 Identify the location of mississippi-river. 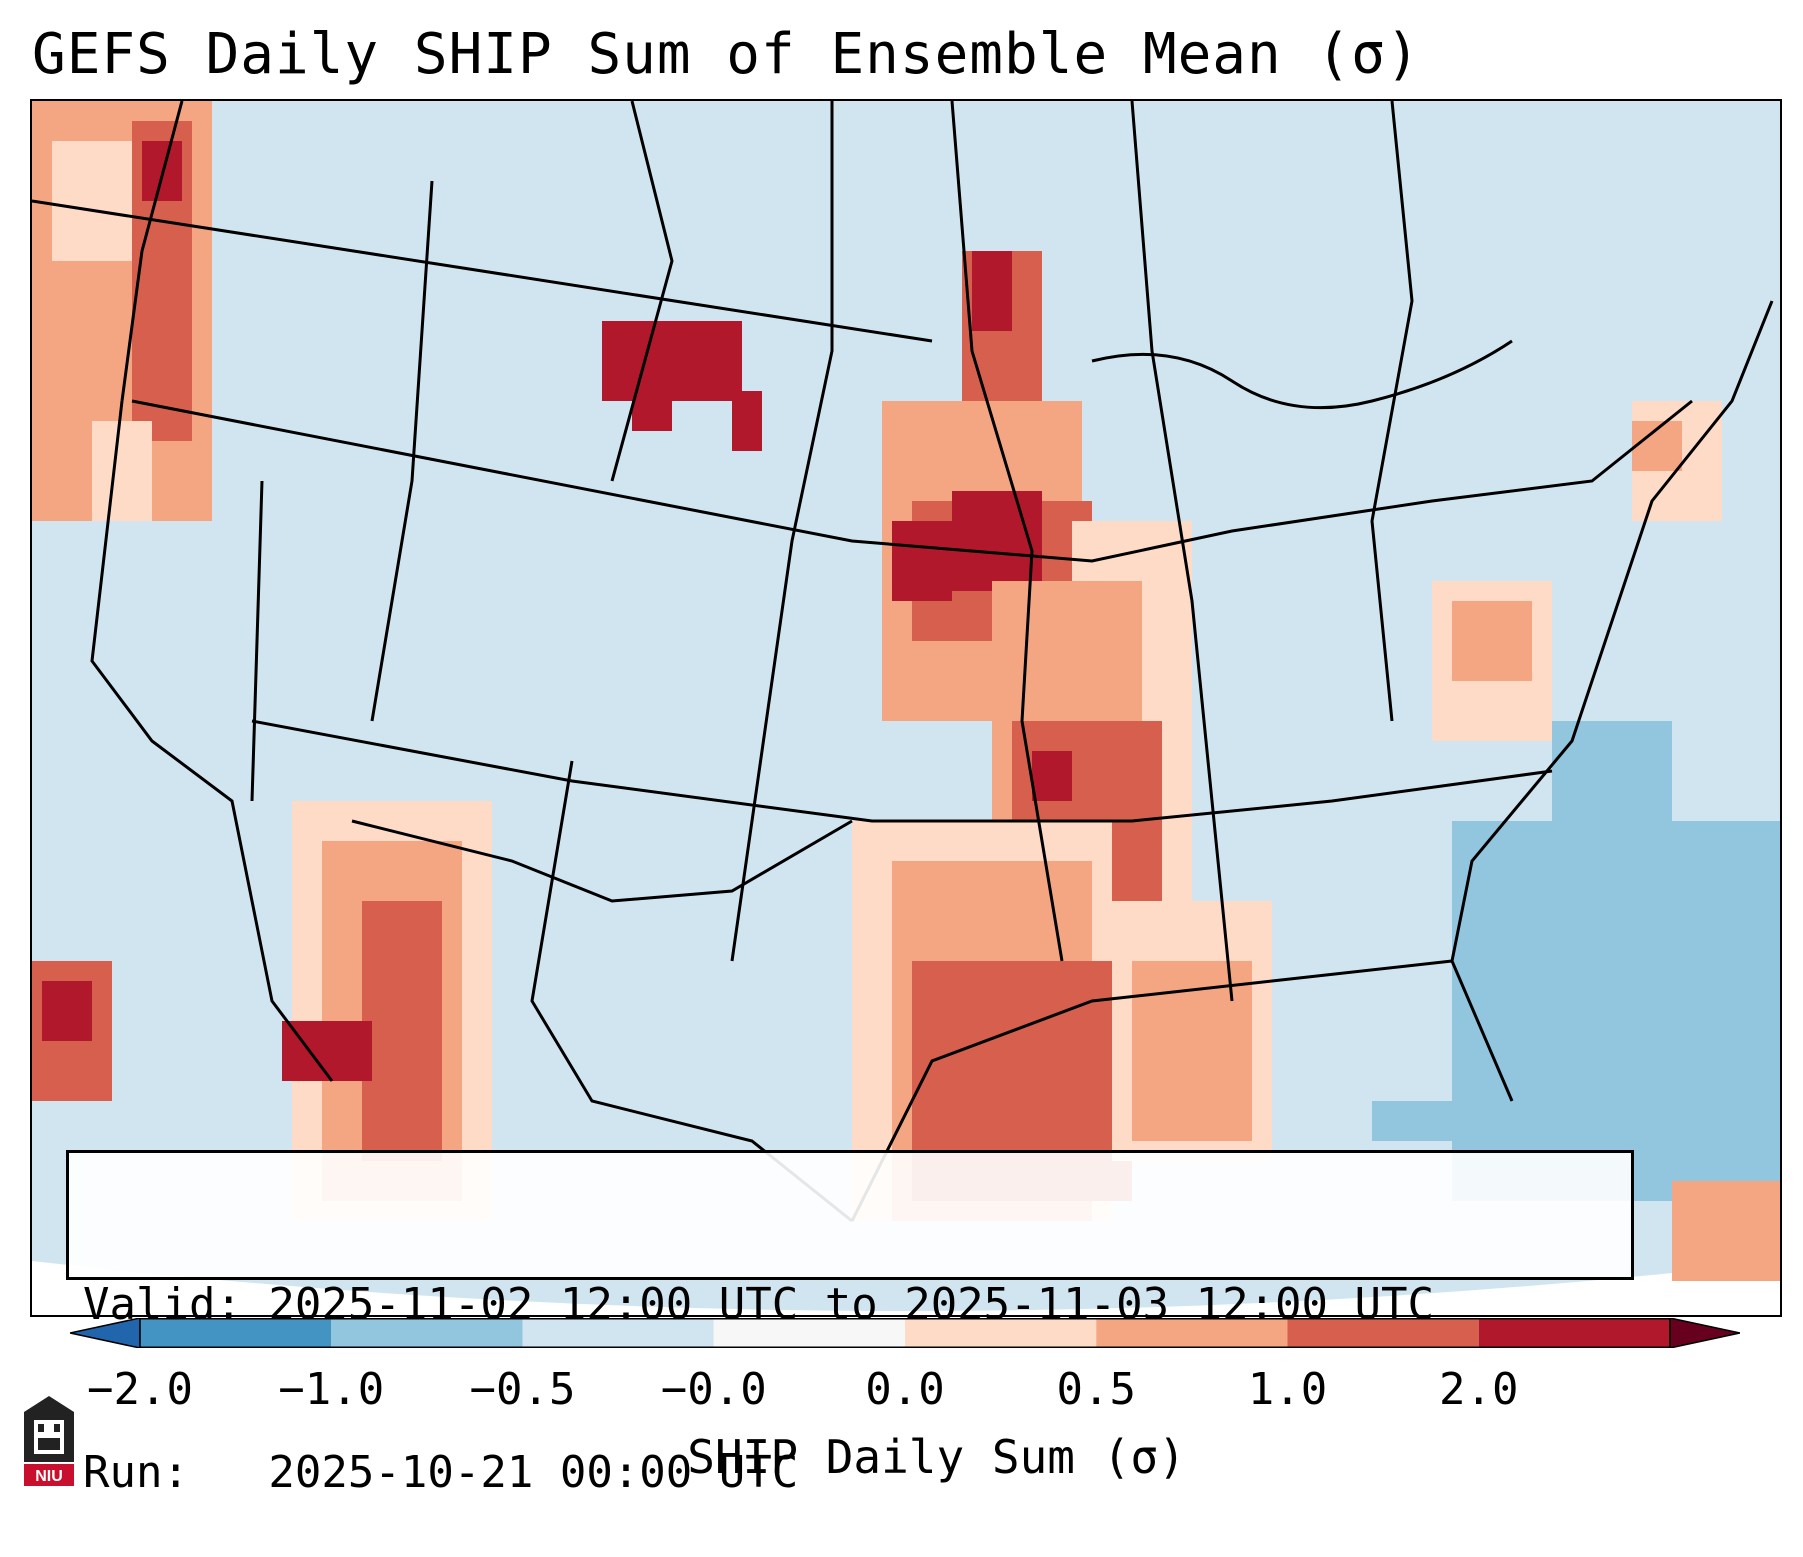
(1007, 531).